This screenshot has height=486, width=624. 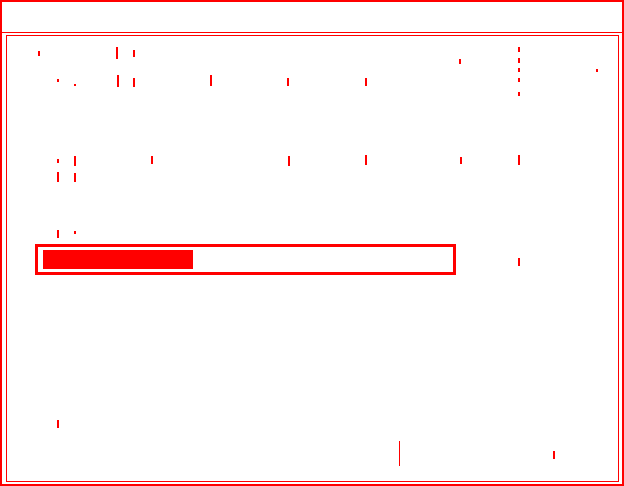 What do you see at coordinates (312, 17) in the screenshot?
I see `title-bar` at bounding box center [312, 17].